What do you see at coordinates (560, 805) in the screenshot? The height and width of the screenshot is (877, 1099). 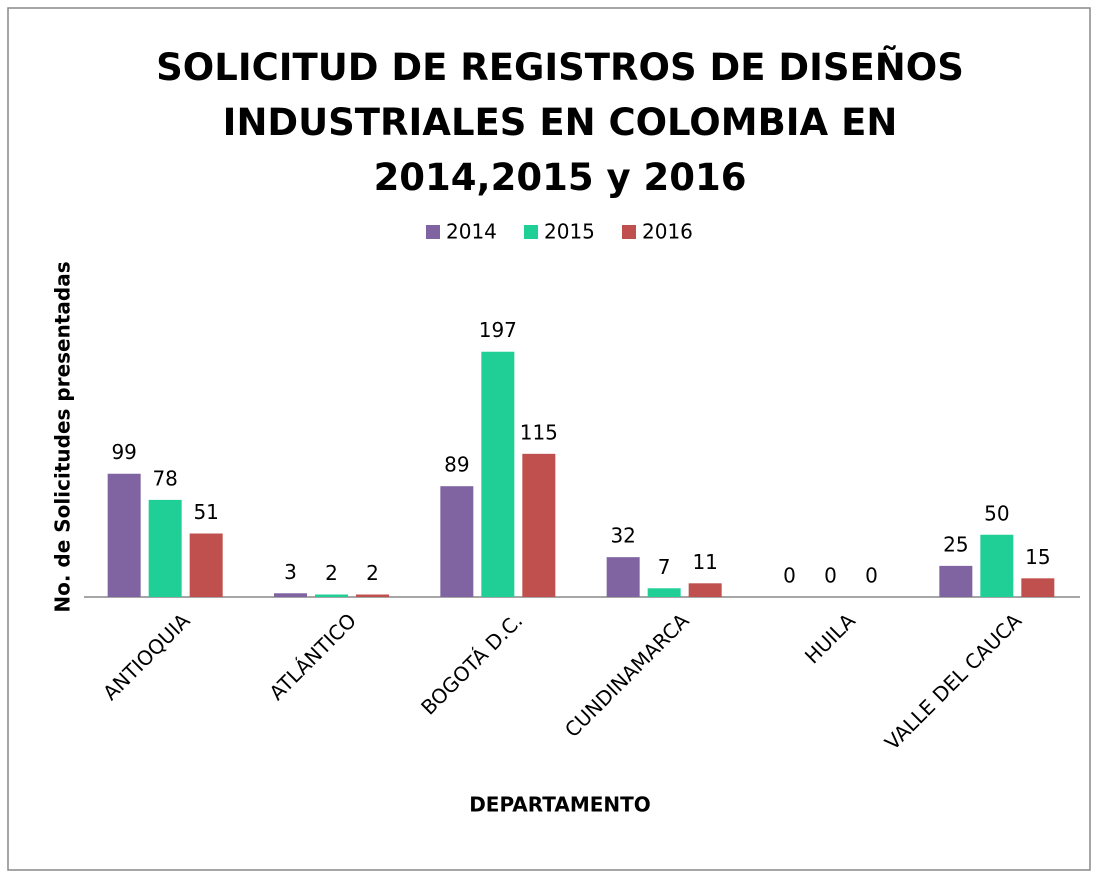 I see `x-axis-label: DEPARTAMENTO` at bounding box center [560, 805].